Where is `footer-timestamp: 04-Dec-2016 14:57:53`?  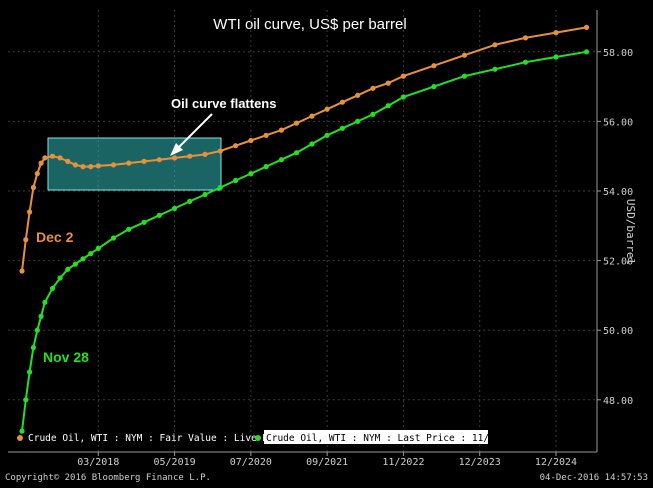
footer-timestamp: 04-Dec-2016 14:57:53 is located at coordinates (594, 478).